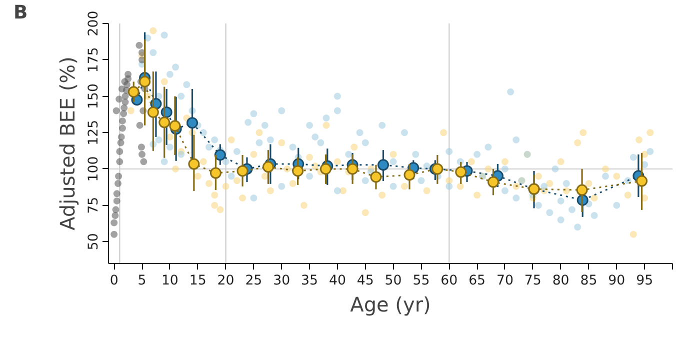 The height and width of the screenshot is (343, 685). I want to click on x-tick-label: 75, so click(533, 281).